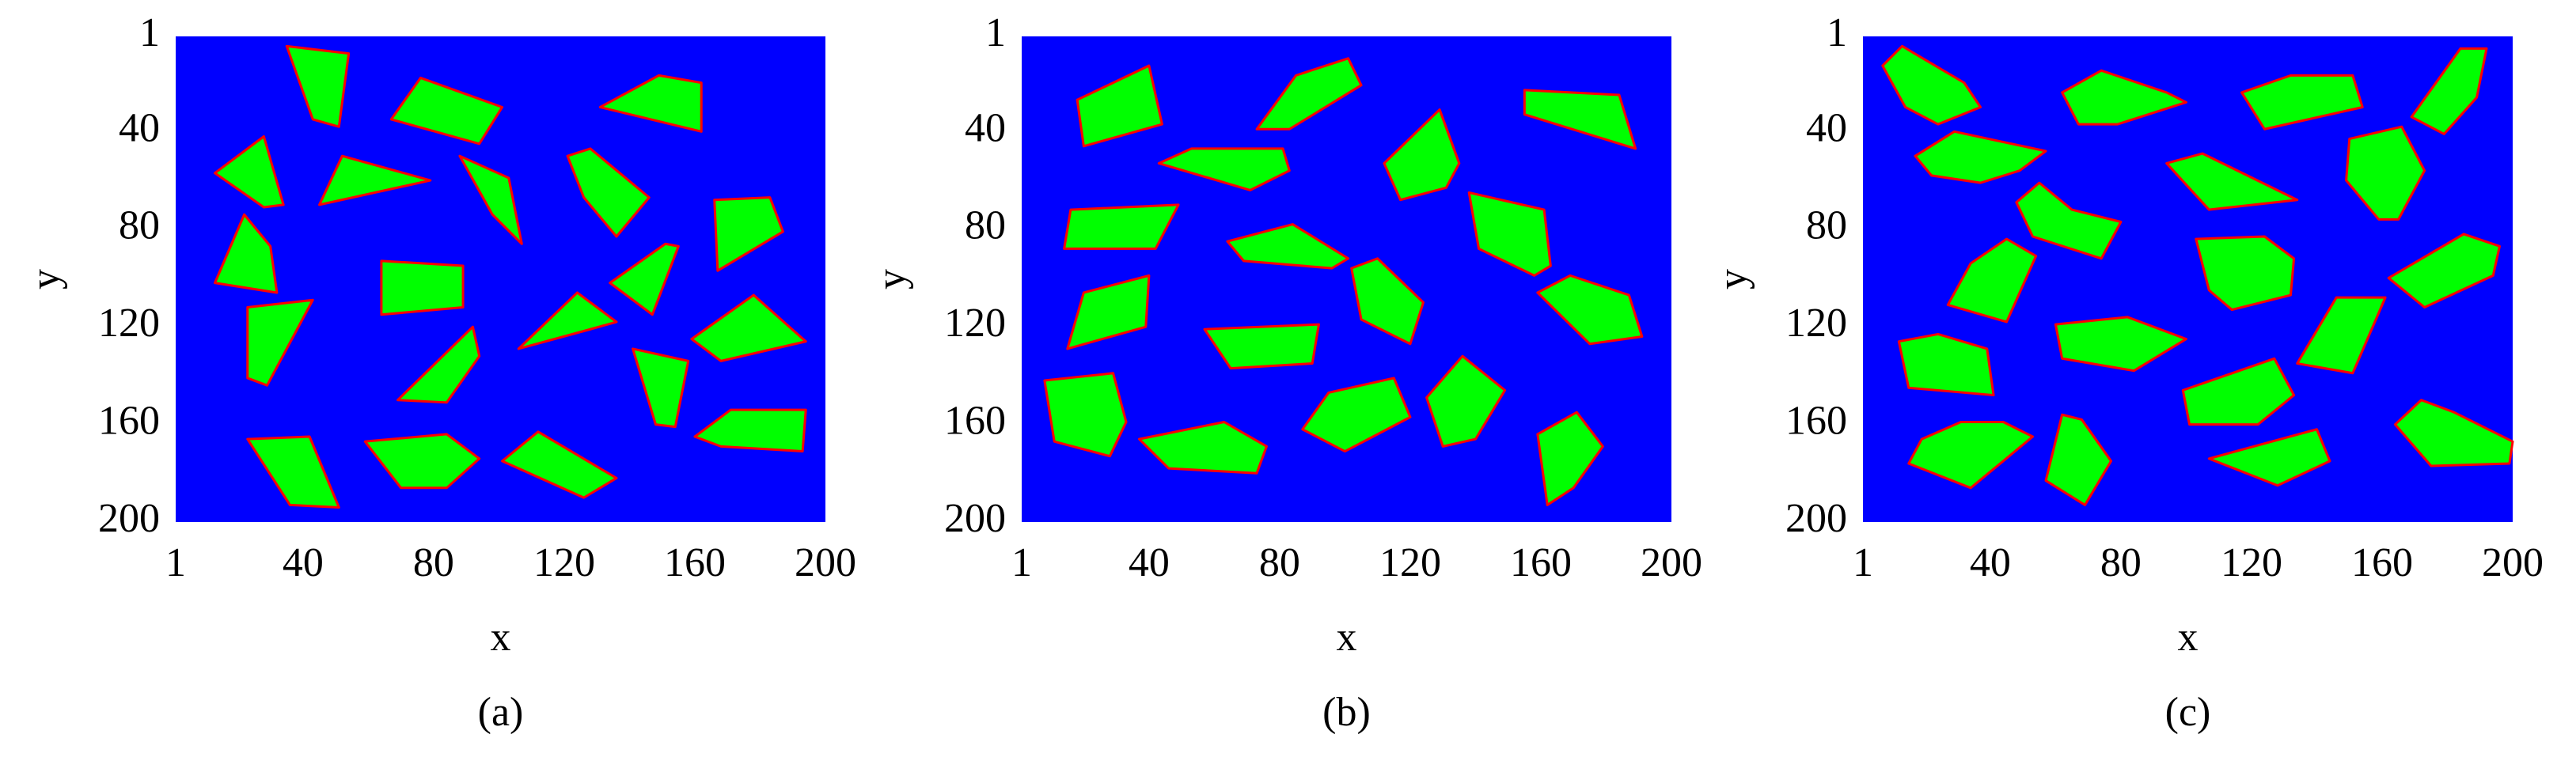 This screenshot has width=2576, height=757. I want to click on caption: (b), so click(1346, 712).